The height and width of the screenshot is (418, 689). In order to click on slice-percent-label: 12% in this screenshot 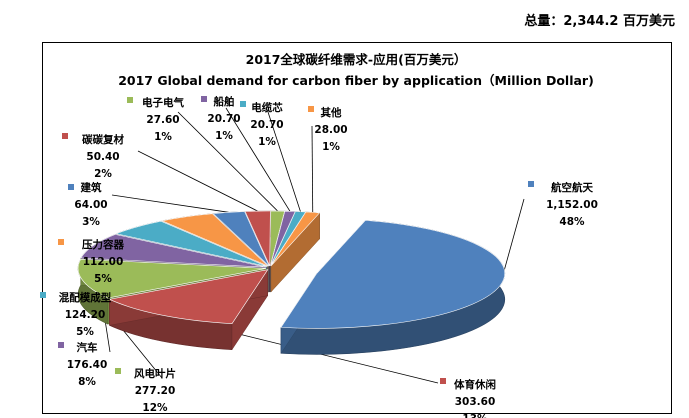, I will do `click(155, 408)`.